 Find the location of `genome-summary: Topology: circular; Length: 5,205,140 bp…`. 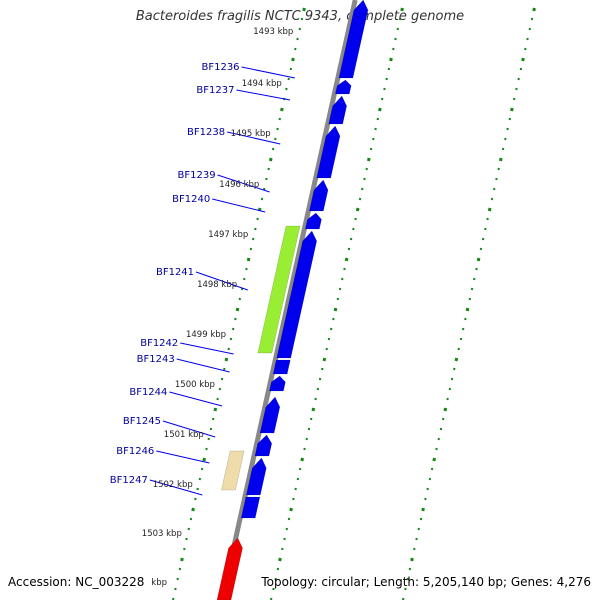

genome-summary: Topology: circular; Length: 5,205,140 bp… is located at coordinates (426, 582).